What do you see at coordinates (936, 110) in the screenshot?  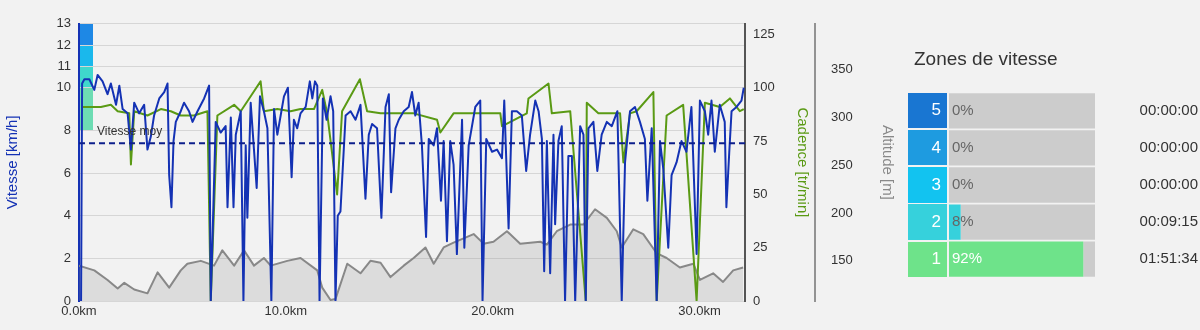 I see `y-tick-label: 5` at bounding box center [936, 110].